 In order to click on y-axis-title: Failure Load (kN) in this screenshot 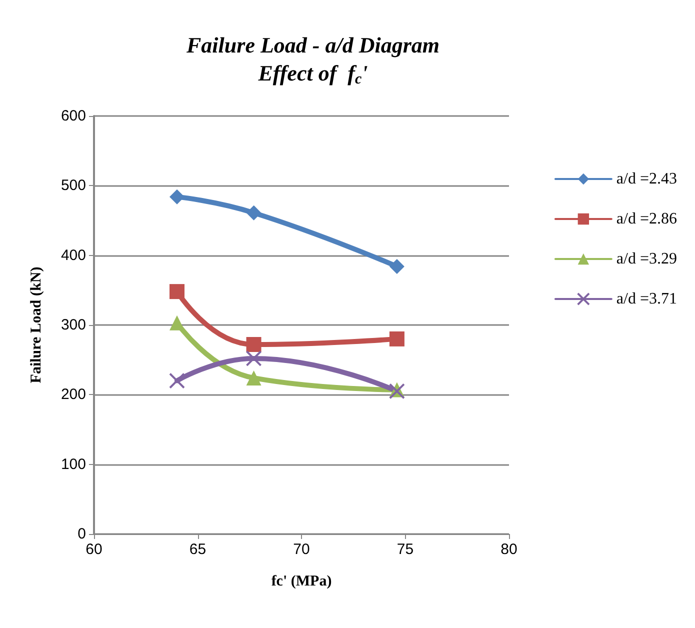, I will do `click(36, 325)`.